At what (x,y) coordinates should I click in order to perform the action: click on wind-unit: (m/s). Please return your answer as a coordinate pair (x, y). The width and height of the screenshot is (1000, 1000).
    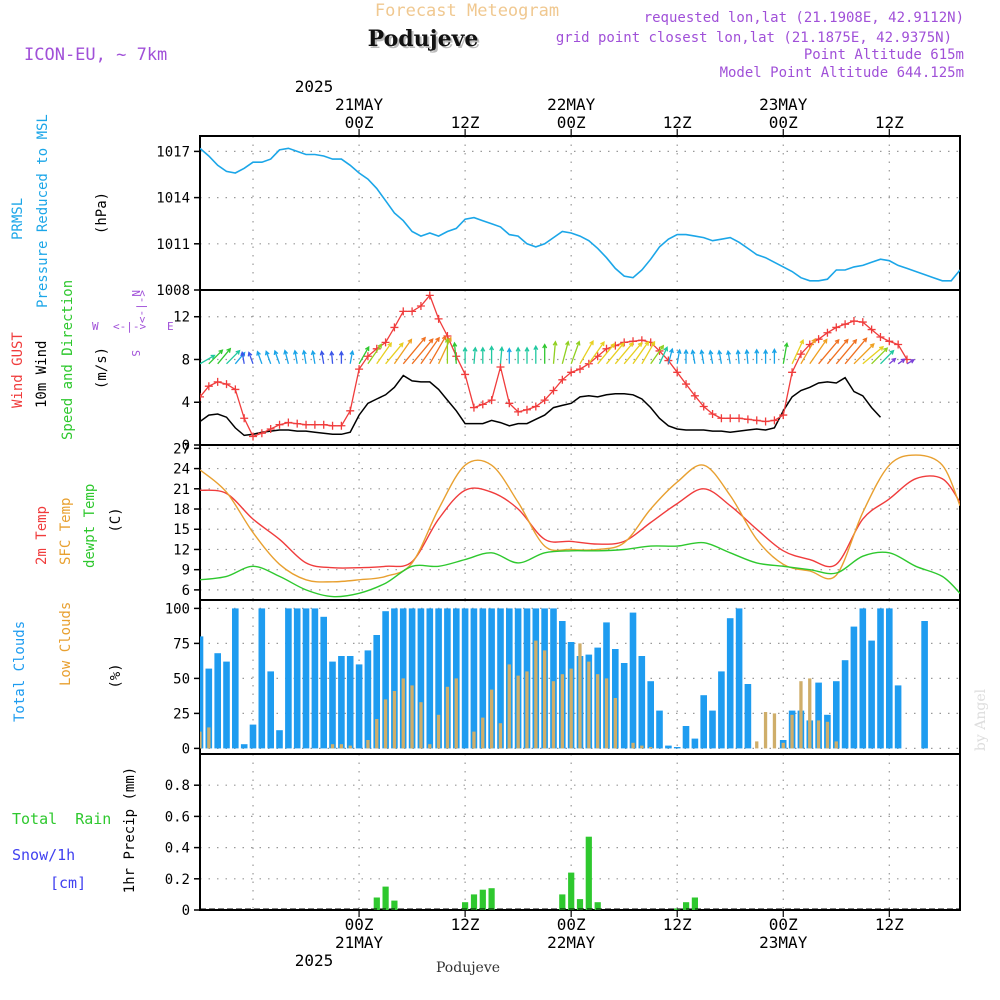
    Looking at the image, I should click on (102, 368).